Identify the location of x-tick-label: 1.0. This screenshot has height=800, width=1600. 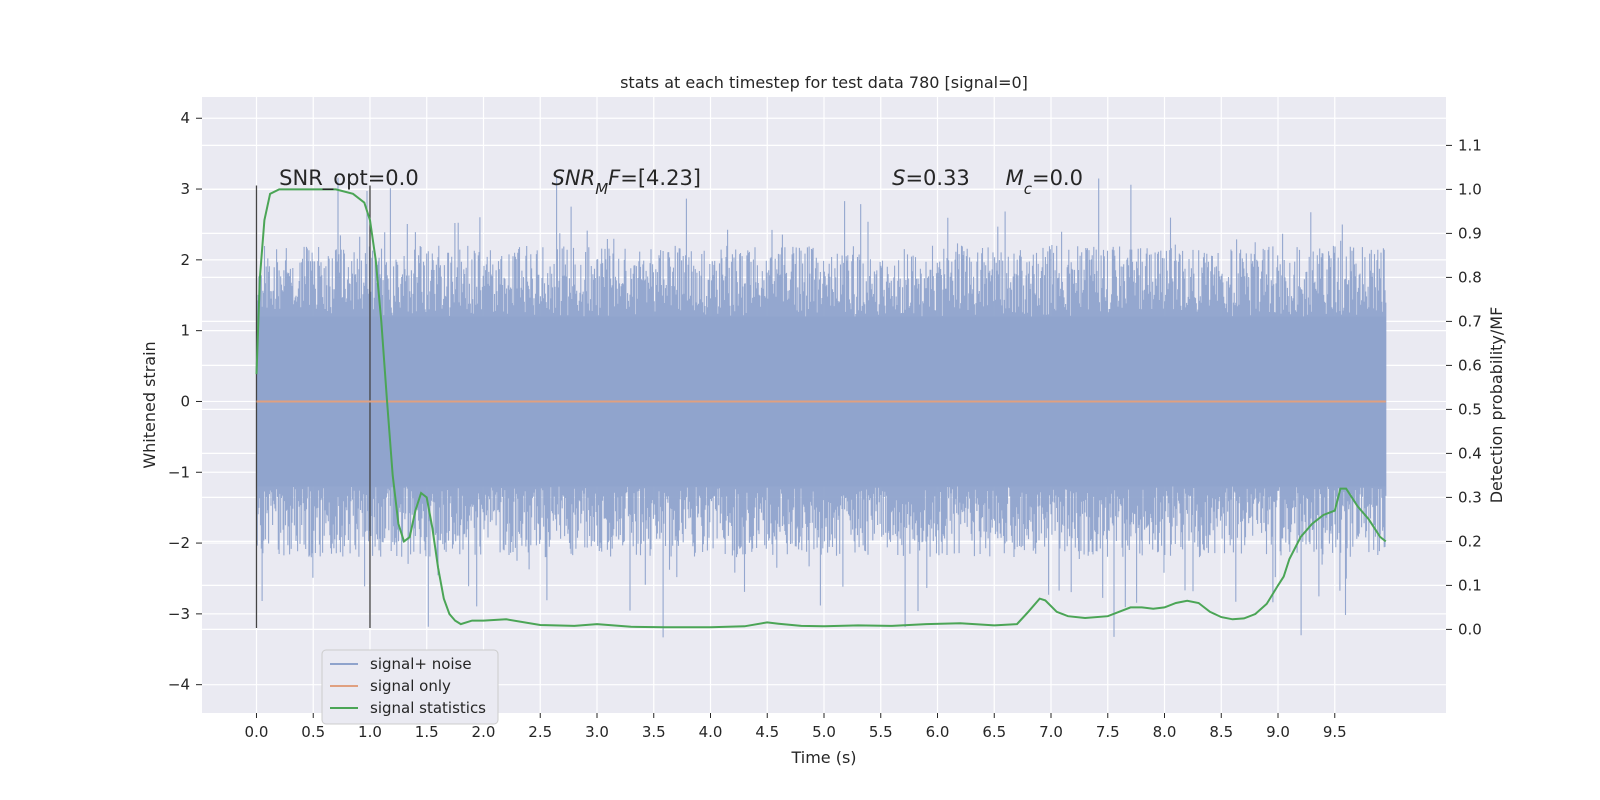
(370, 732).